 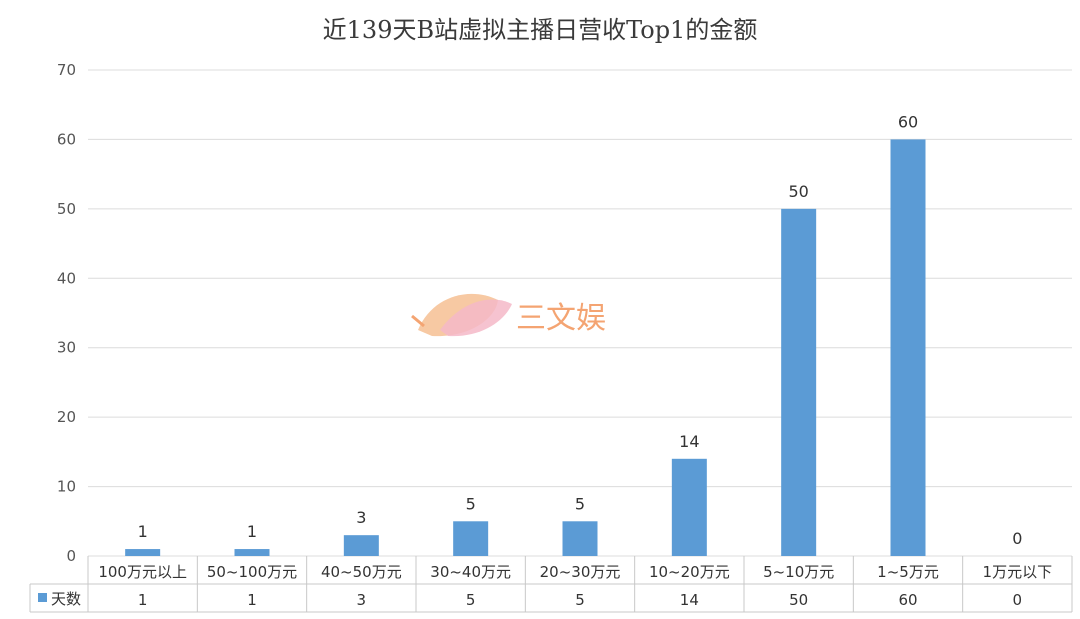 I want to click on category-label: 1~5万元, so click(x=908, y=572).